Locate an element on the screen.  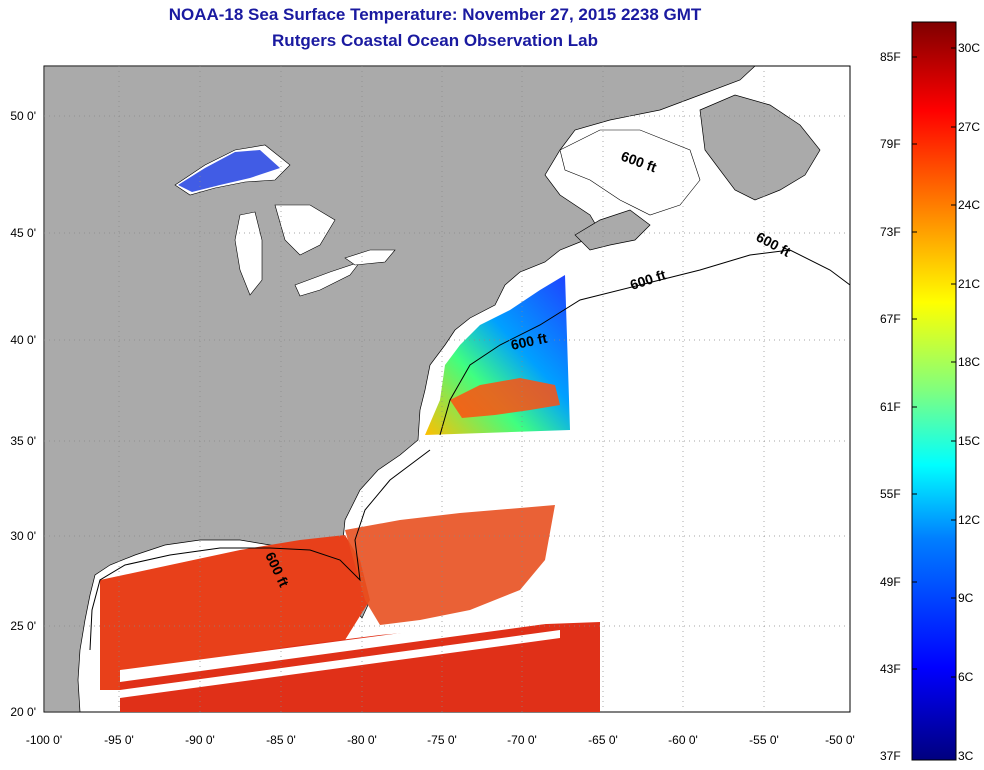
colorbar-f-67: 67F is located at coordinates (890, 319).